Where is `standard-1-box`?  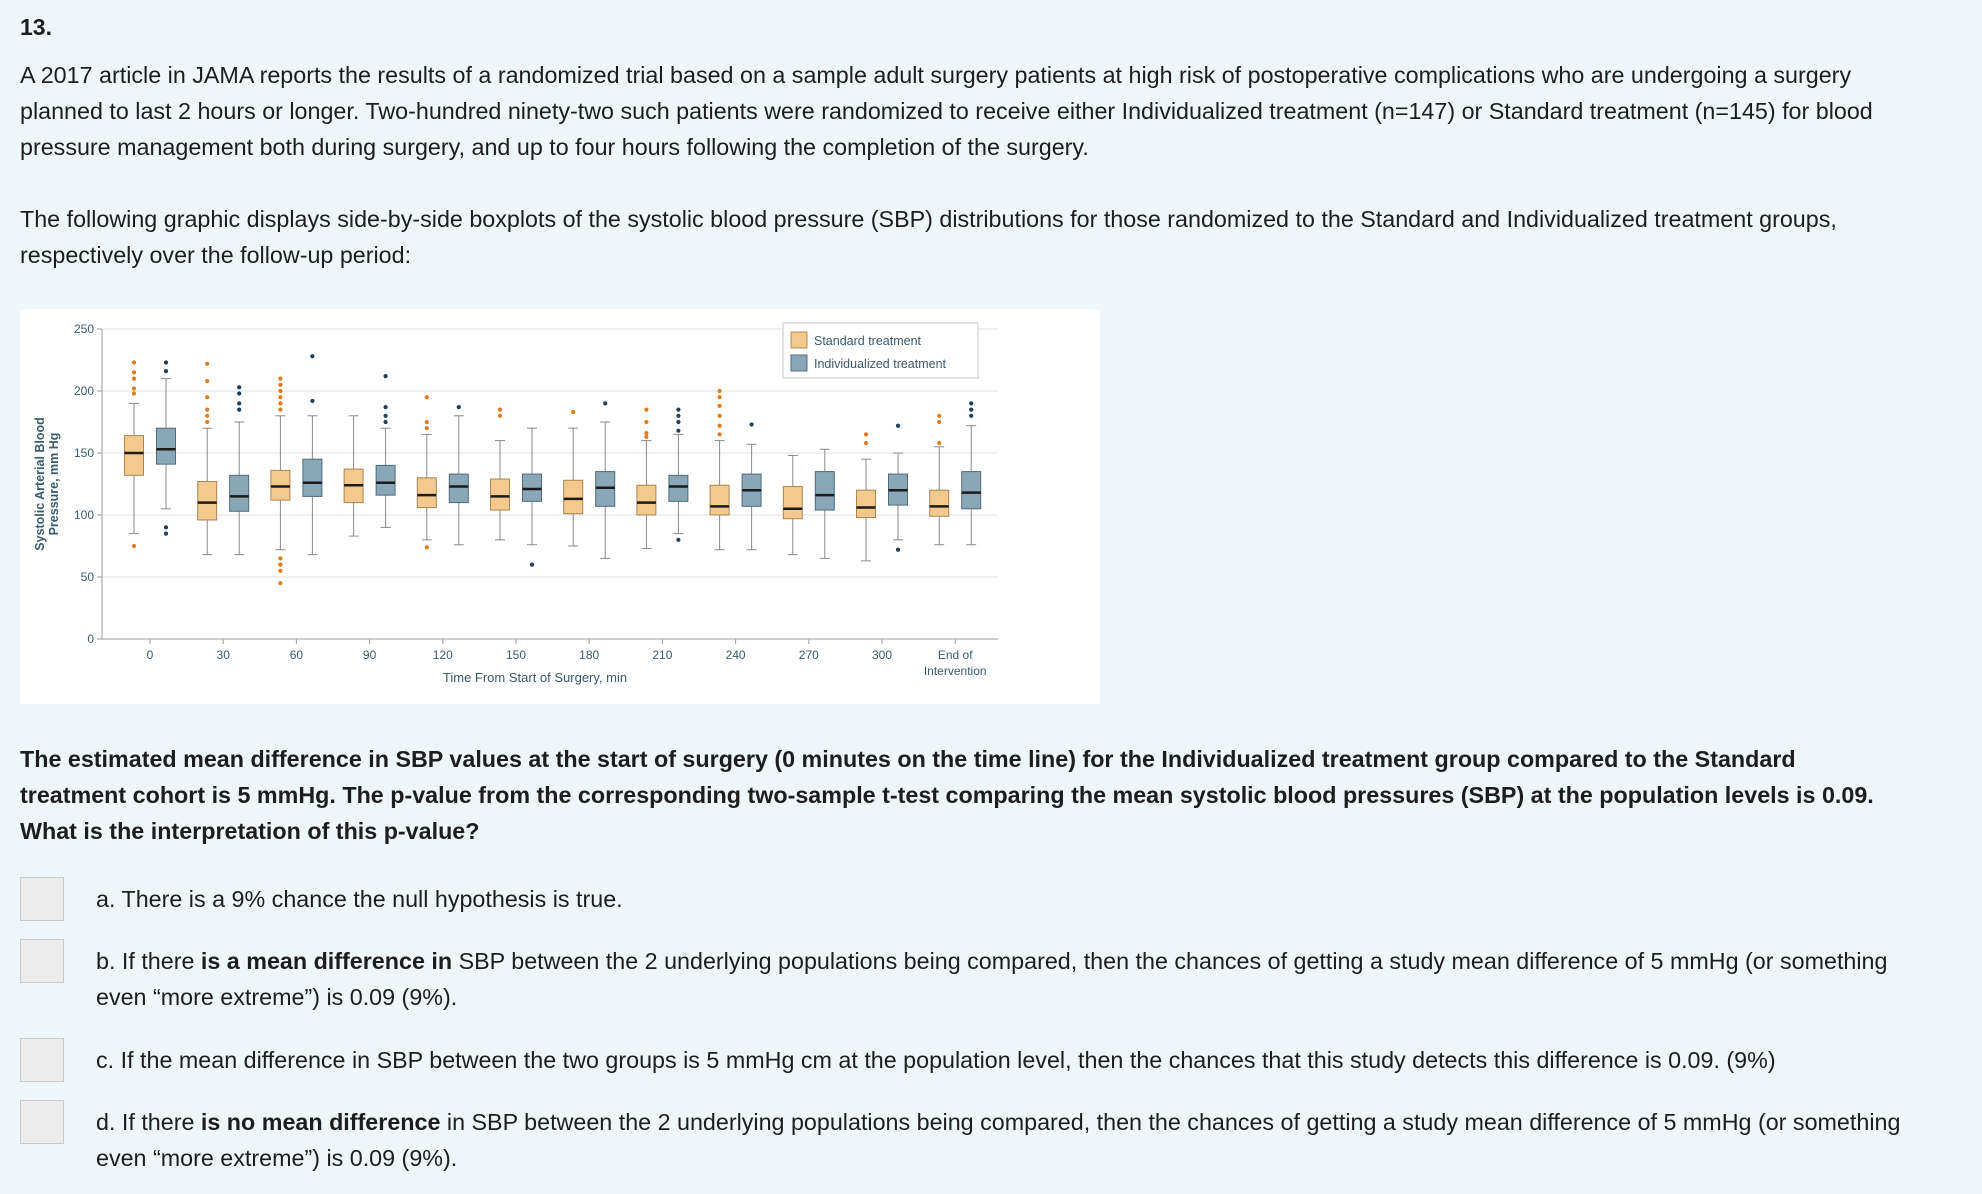 standard-1-box is located at coordinates (207, 501).